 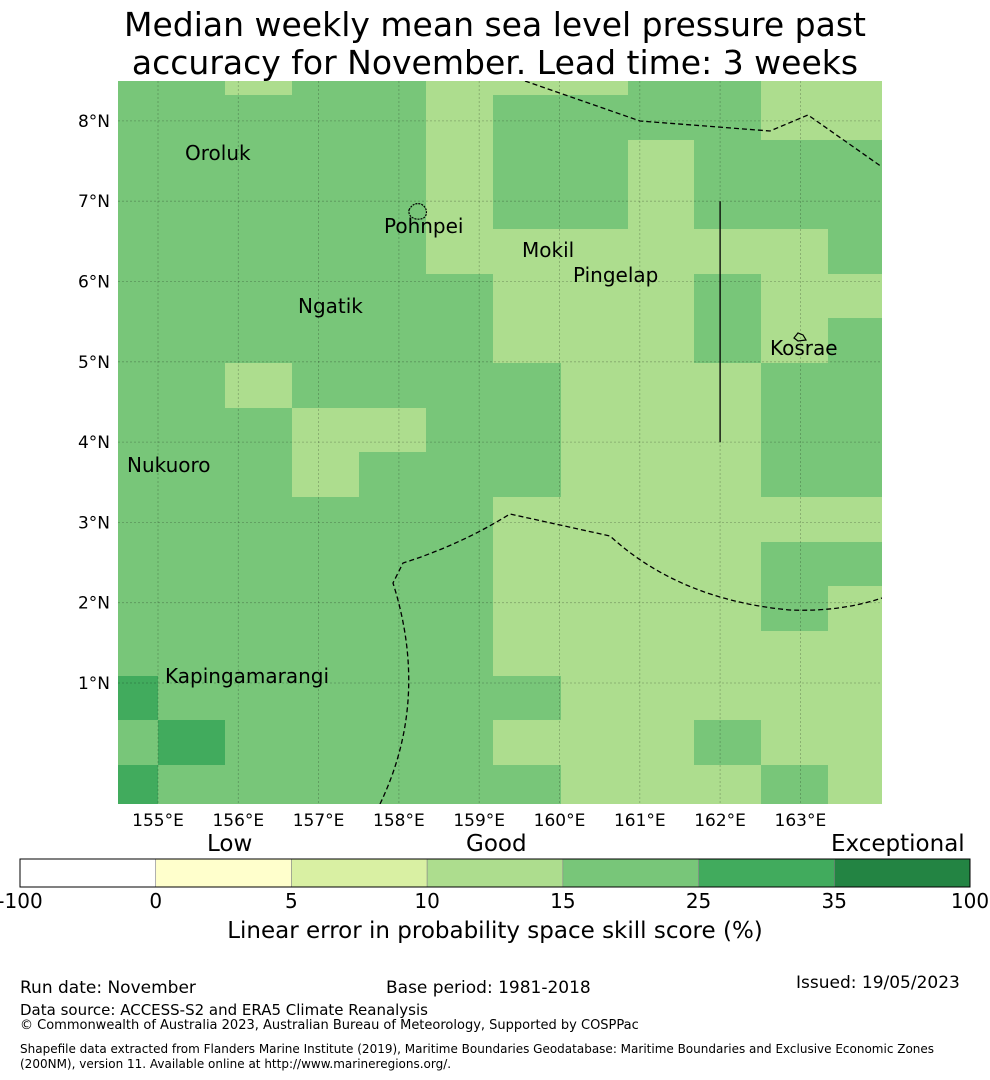 What do you see at coordinates (94, 684) in the screenshot?
I see `y-tick-label: 1°N` at bounding box center [94, 684].